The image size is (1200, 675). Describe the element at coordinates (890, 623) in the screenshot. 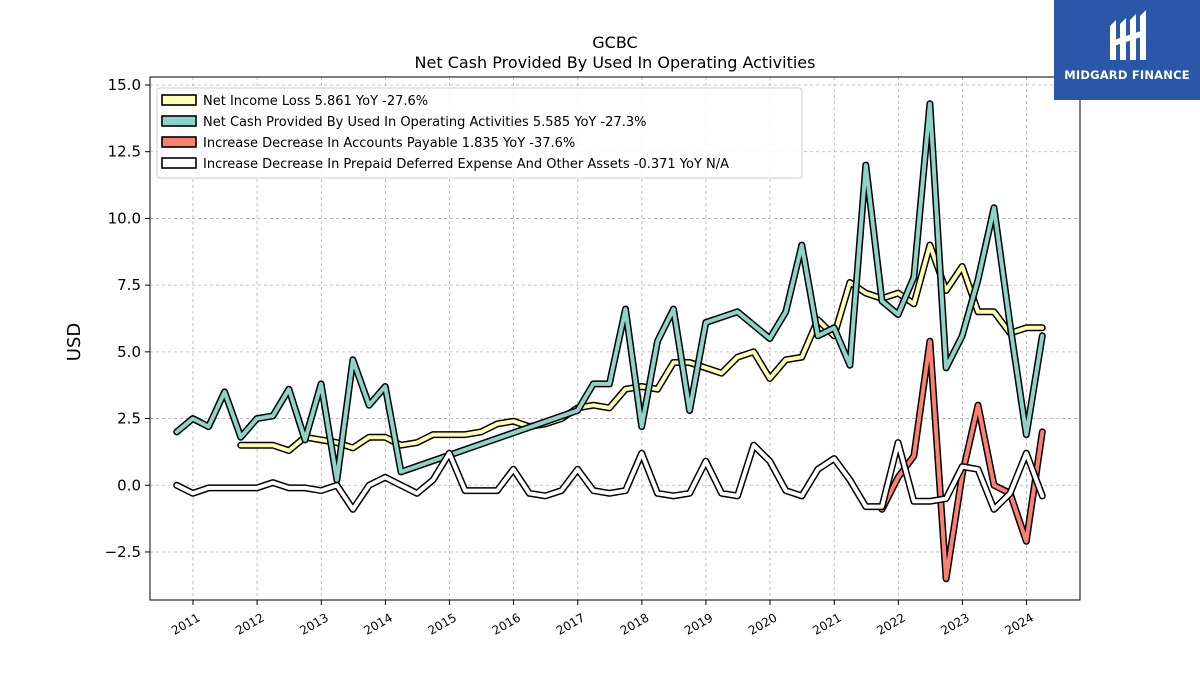

I see `x-tick-label: 2022` at that location.